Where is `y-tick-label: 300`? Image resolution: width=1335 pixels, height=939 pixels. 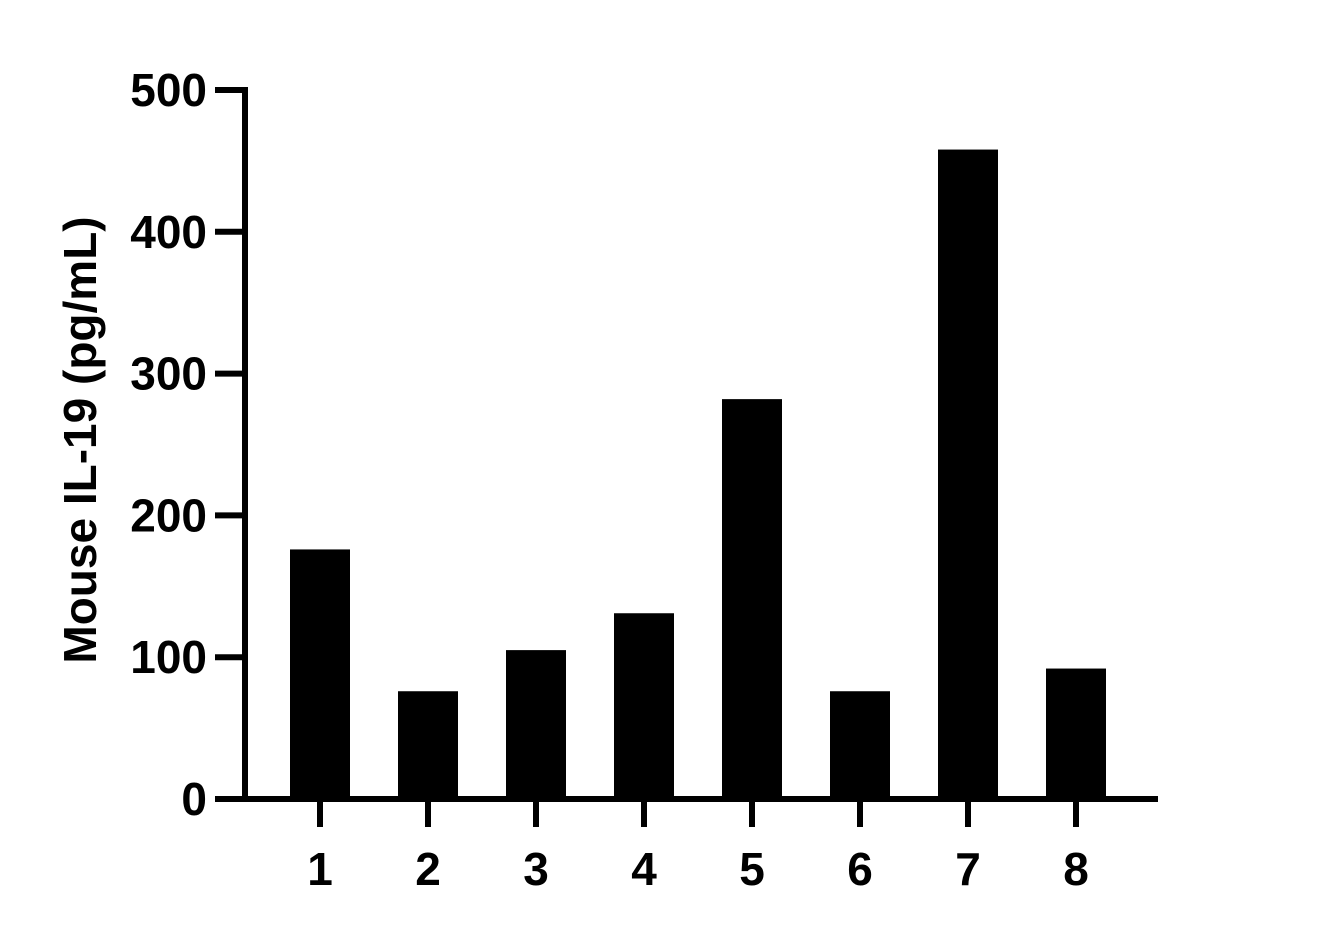 y-tick-label: 300 is located at coordinates (168, 374).